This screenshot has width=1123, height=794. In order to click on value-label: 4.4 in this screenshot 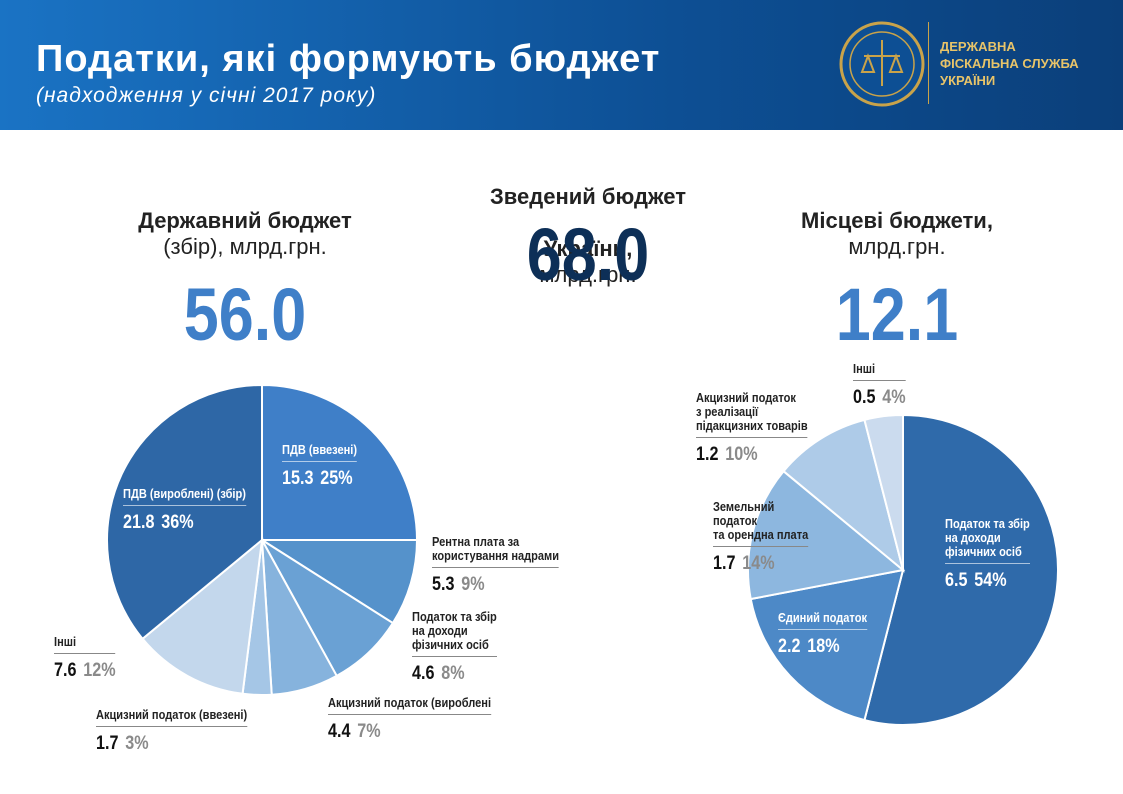, I will do `click(339, 731)`.